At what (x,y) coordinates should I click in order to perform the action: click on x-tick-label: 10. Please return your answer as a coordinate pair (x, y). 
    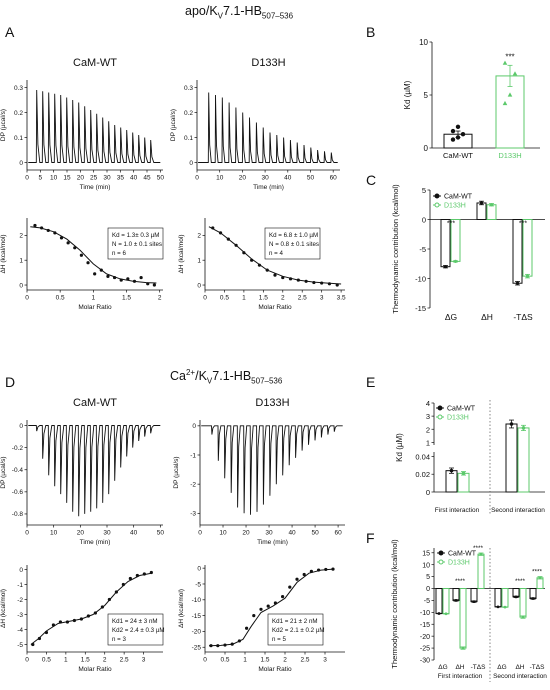
    Looking at the image, I should click on (54, 178).